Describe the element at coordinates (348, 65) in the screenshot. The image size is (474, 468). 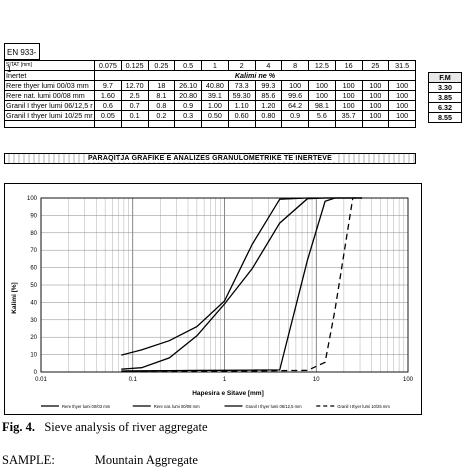
I see `sieve-size-cell: 16` at that location.